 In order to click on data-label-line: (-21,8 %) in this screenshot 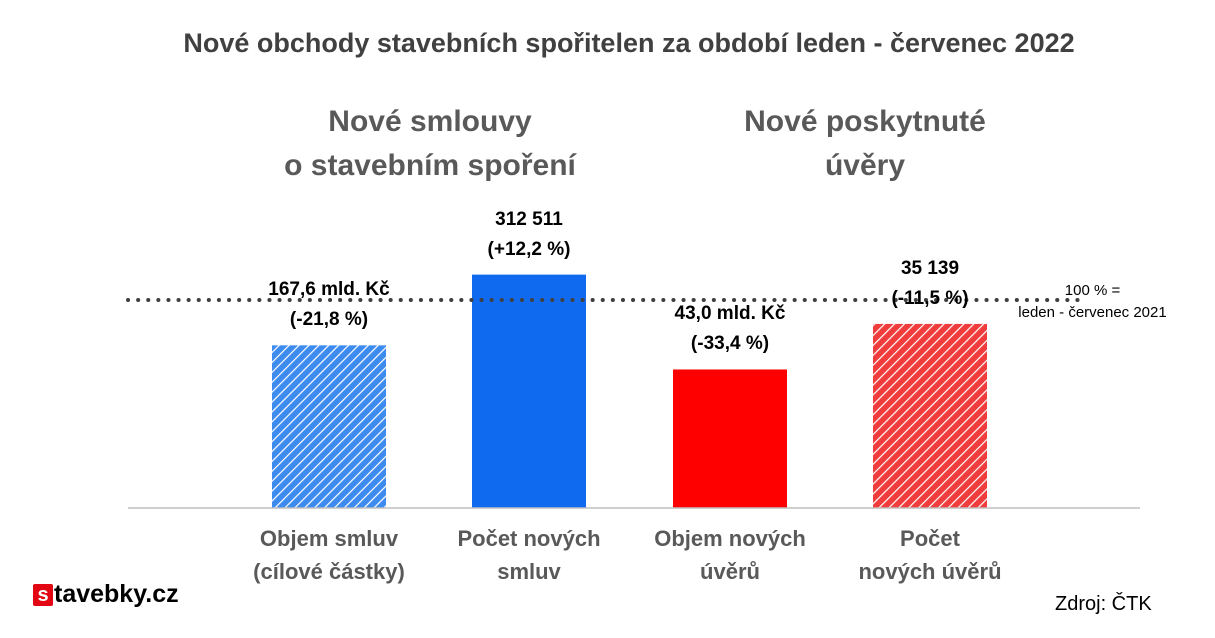, I will do `click(329, 320)`.